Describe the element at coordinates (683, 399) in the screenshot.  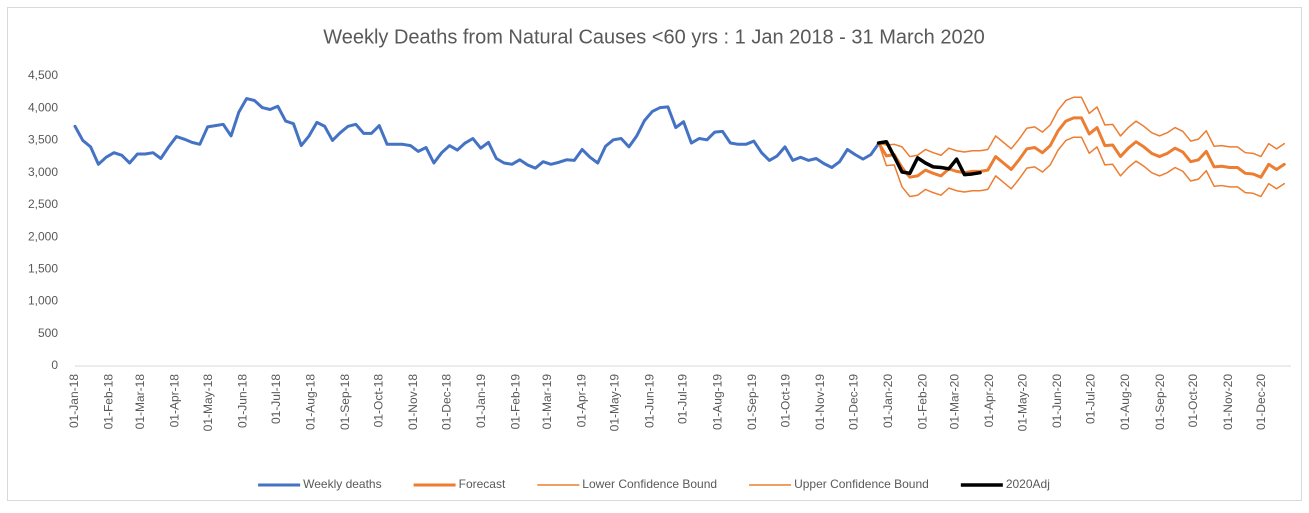
I see `x-tick-label: 01-Jul-19` at that location.